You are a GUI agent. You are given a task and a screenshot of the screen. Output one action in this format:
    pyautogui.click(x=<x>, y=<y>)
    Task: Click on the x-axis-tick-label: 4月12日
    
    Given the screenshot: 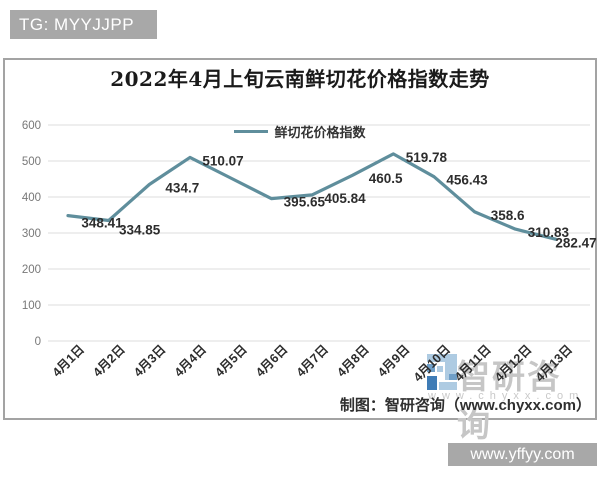 What is the action you would take?
    pyautogui.click(x=513, y=363)
    